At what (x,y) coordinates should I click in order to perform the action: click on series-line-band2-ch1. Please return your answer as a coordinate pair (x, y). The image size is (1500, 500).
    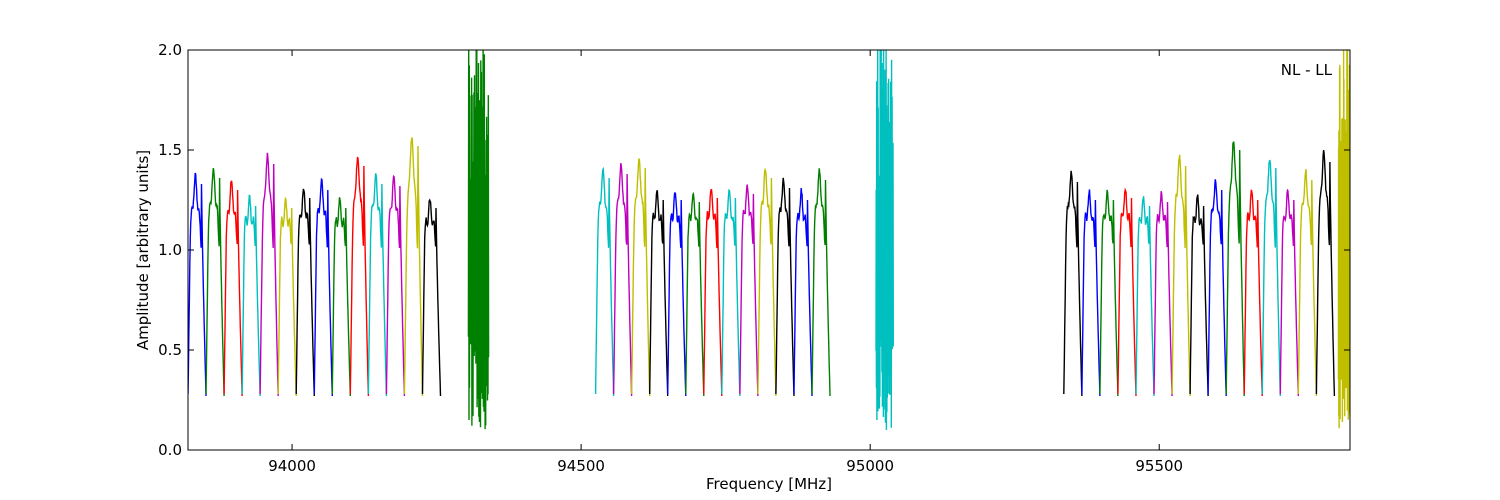
    Looking at the image, I should click on (604, 281).